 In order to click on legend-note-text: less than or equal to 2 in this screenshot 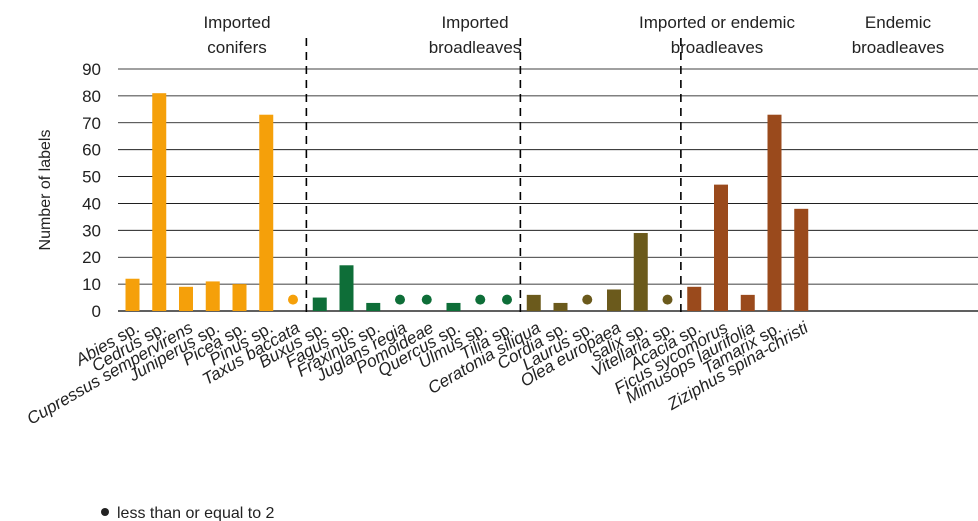, I will do `click(196, 513)`.